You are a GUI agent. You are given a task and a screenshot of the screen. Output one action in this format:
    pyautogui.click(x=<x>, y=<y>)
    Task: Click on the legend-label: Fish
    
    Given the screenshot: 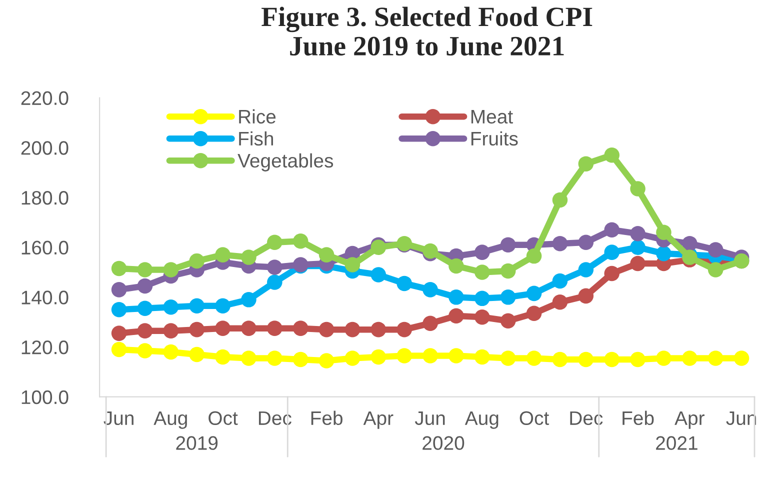 What is the action you would take?
    pyautogui.click(x=256, y=138)
    